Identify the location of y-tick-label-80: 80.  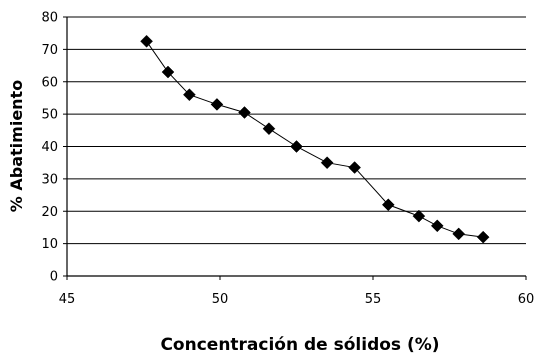
(49, 18).